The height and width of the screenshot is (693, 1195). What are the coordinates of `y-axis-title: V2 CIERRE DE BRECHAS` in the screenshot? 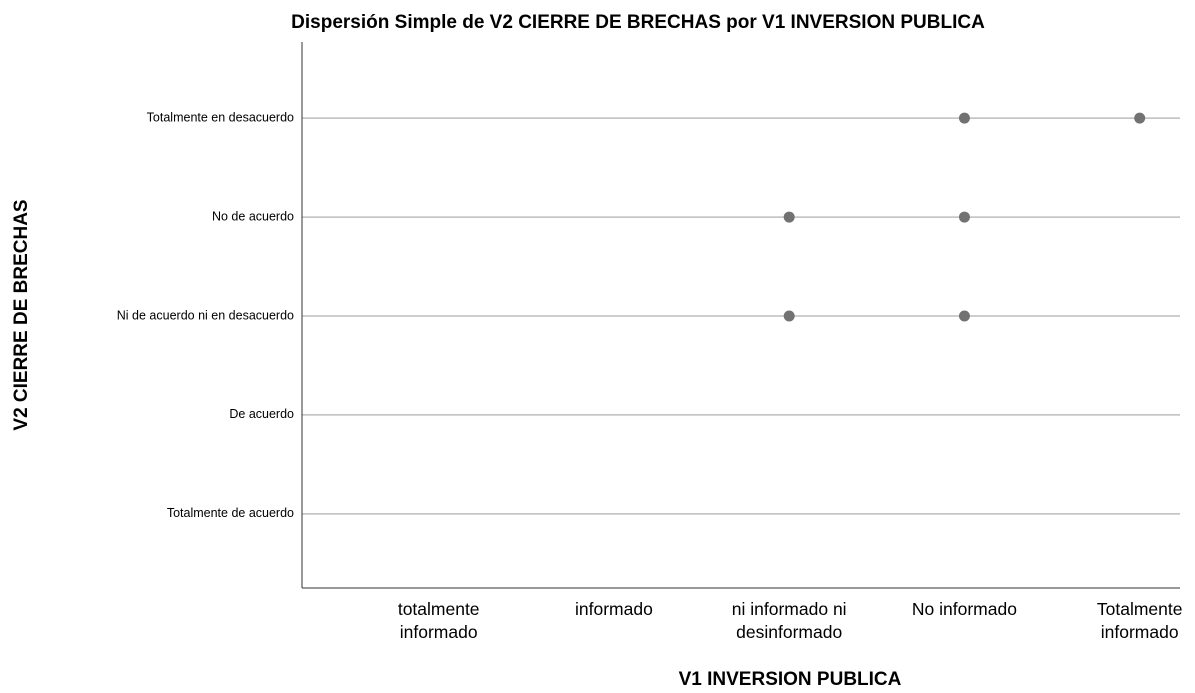 It's located at (21, 314).